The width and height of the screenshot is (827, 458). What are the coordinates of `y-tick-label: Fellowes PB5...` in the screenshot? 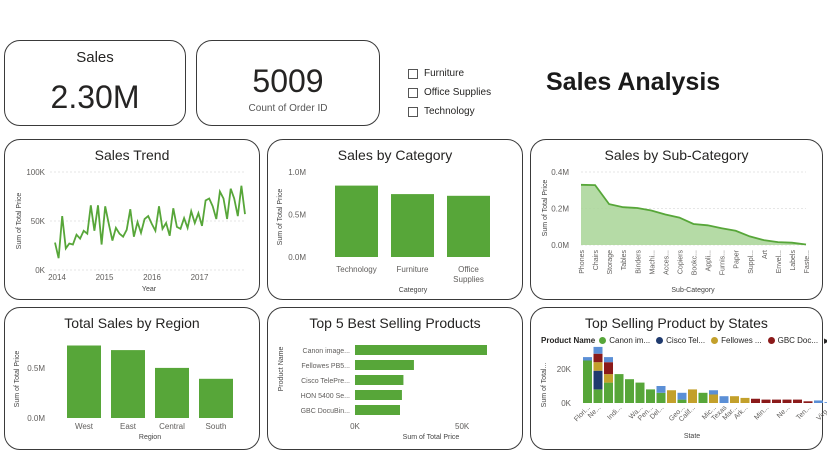 It's located at (325, 366).